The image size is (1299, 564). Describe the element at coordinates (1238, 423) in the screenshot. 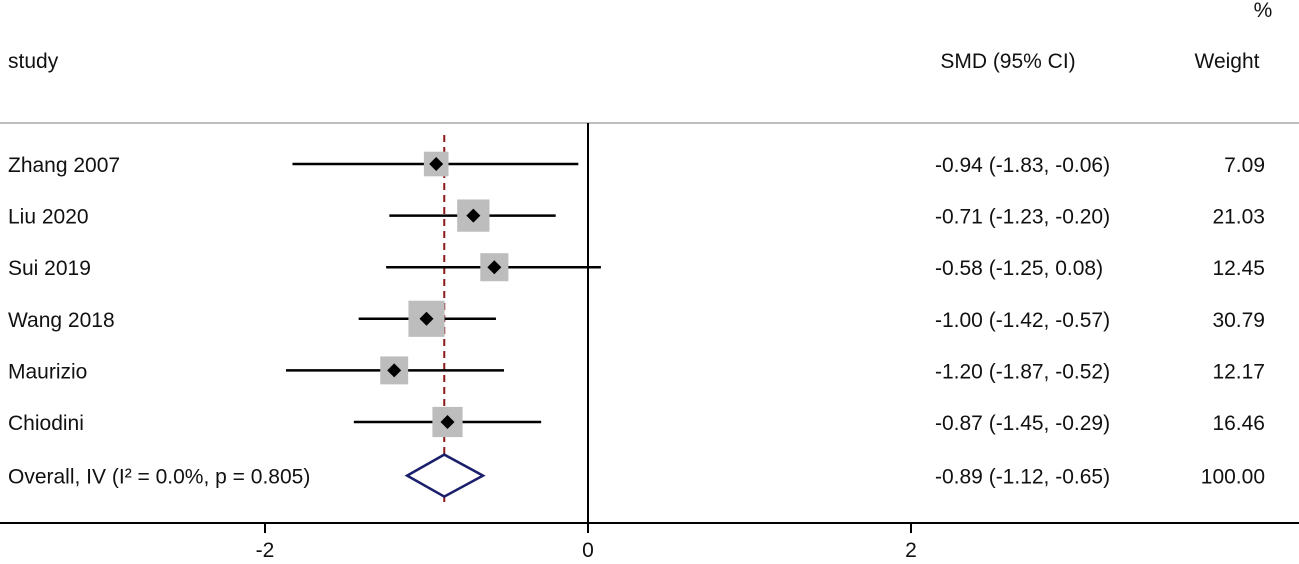

I see `weight-value: 16.46` at that location.